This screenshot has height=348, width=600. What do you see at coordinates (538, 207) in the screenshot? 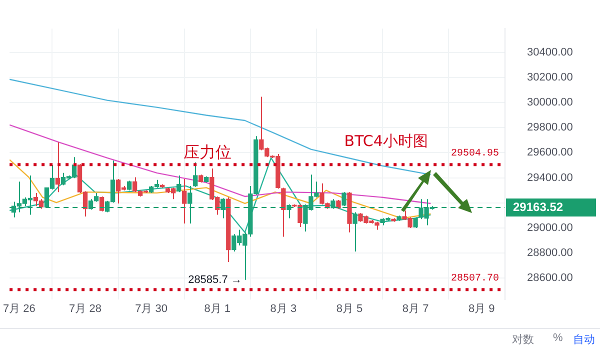
I see `ref-line-label: 29163.52` at bounding box center [538, 207].